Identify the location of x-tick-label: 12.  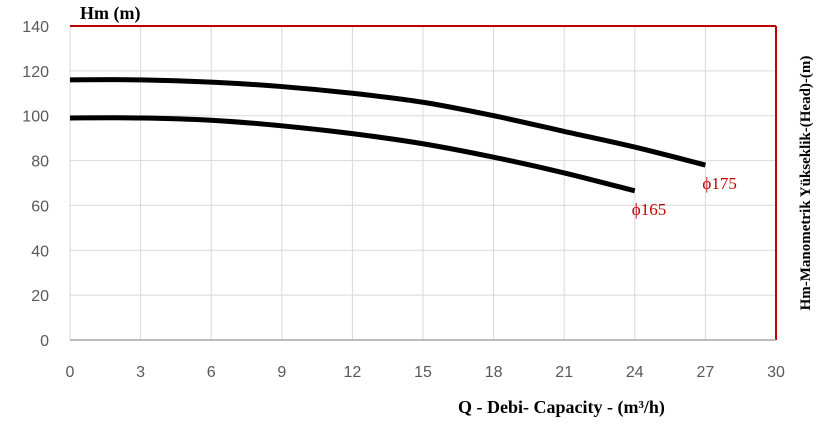
(353, 372).